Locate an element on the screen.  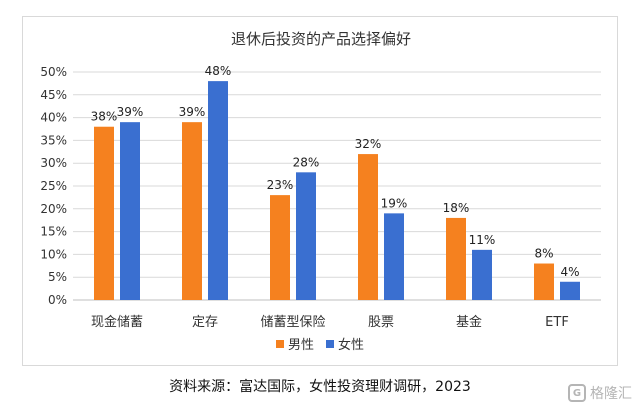
data-label: 28% is located at coordinates (306, 162).